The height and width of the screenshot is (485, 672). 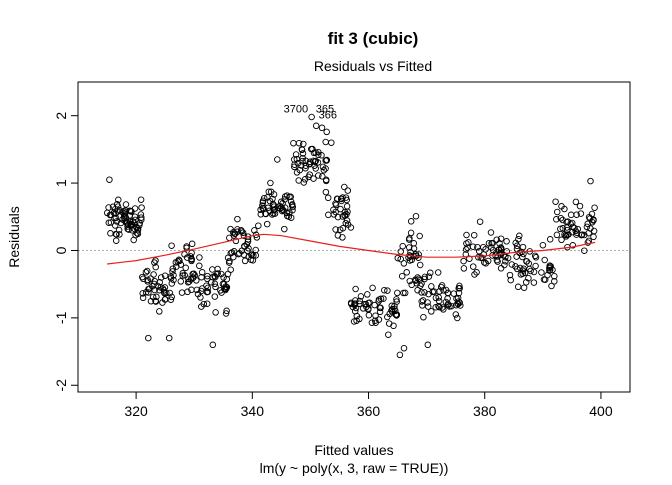 I want to click on x-tick-label: 400, so click(x=601, y=411).